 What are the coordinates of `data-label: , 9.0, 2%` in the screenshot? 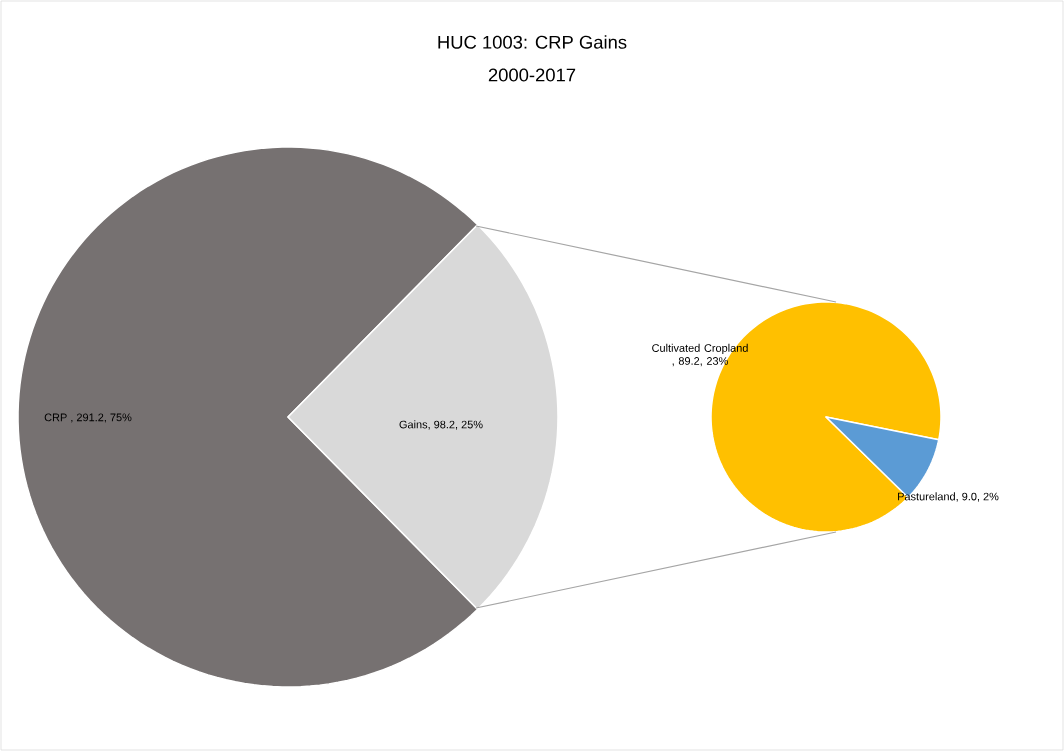 It's located at (977, 497).